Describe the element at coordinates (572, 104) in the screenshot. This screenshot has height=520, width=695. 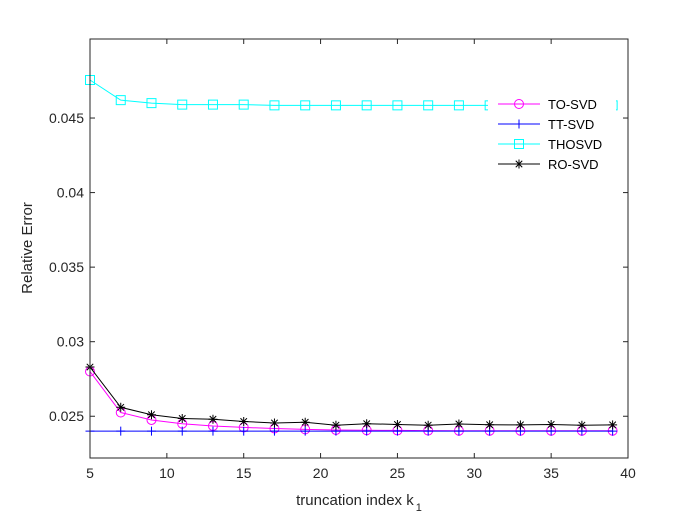
I see `legend-label: TO-SVD` at that location.